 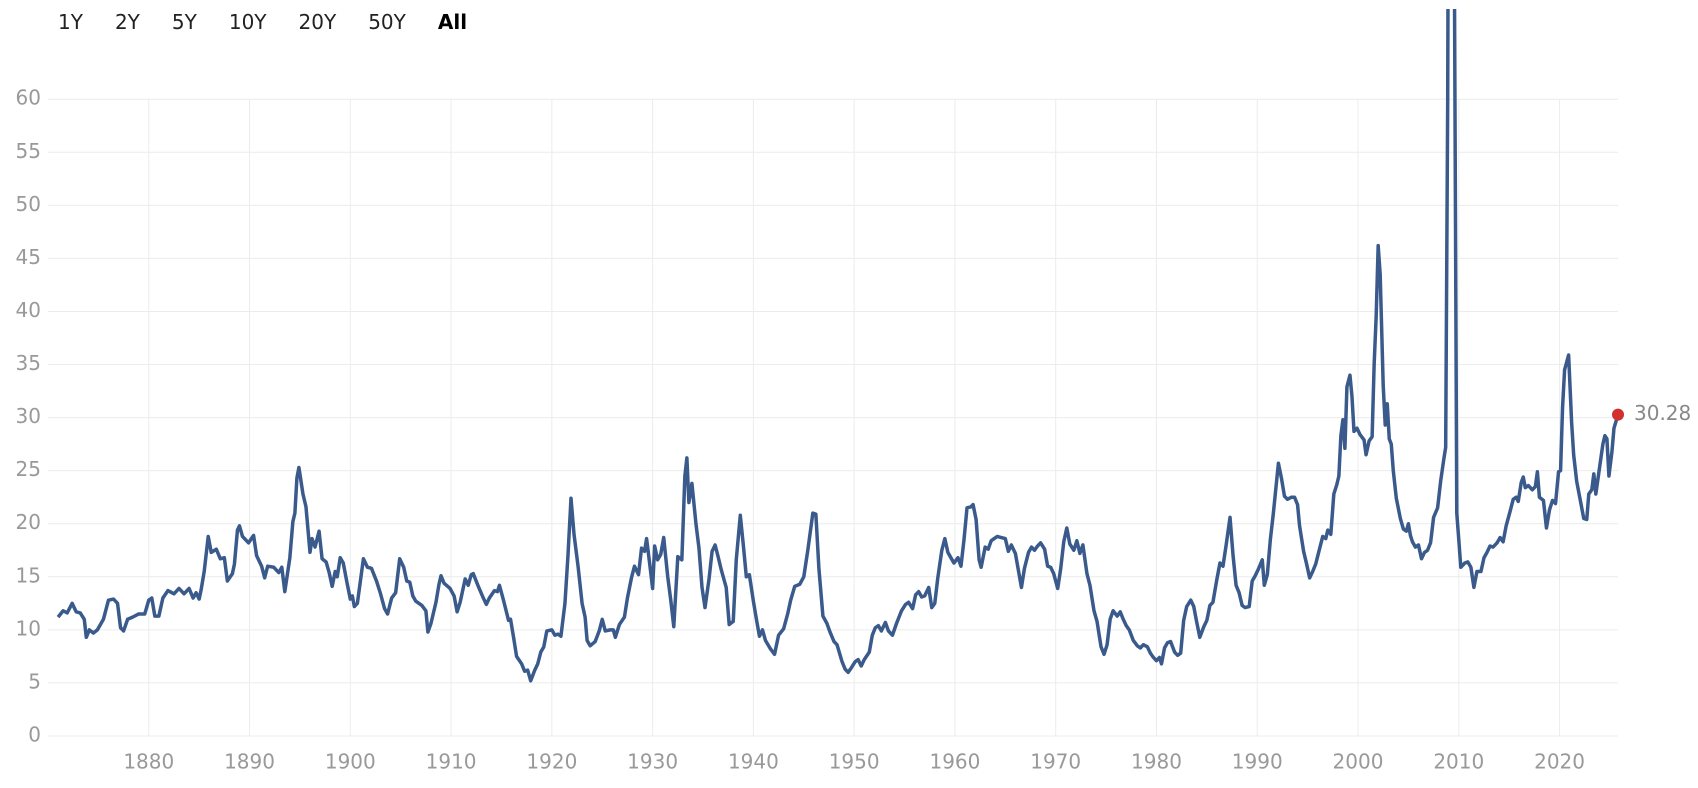 I want to click on last-value-label: 30.28, so click(x=1662, y=413).